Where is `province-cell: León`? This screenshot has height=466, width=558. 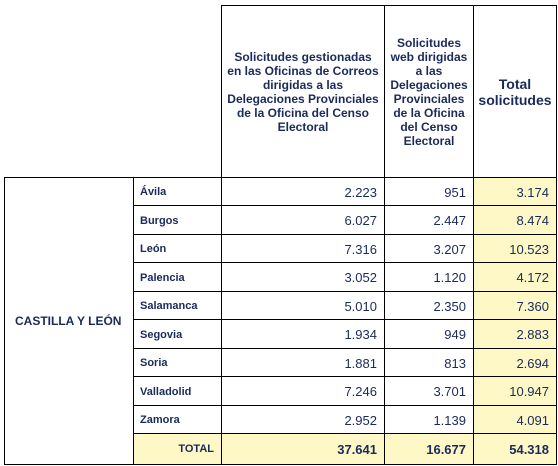 province-cell: León is located at coordinates (153, 249).